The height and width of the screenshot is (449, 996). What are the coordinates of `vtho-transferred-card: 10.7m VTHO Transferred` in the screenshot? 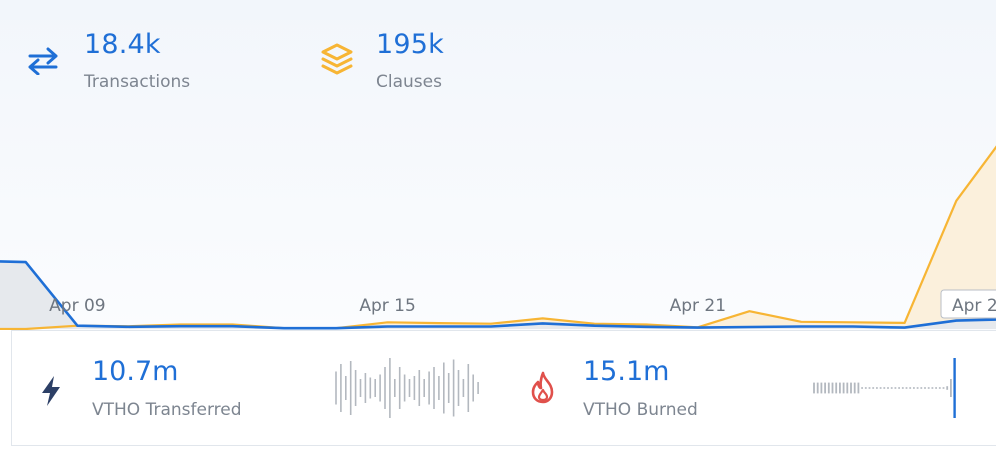 It's located at (257, 388).